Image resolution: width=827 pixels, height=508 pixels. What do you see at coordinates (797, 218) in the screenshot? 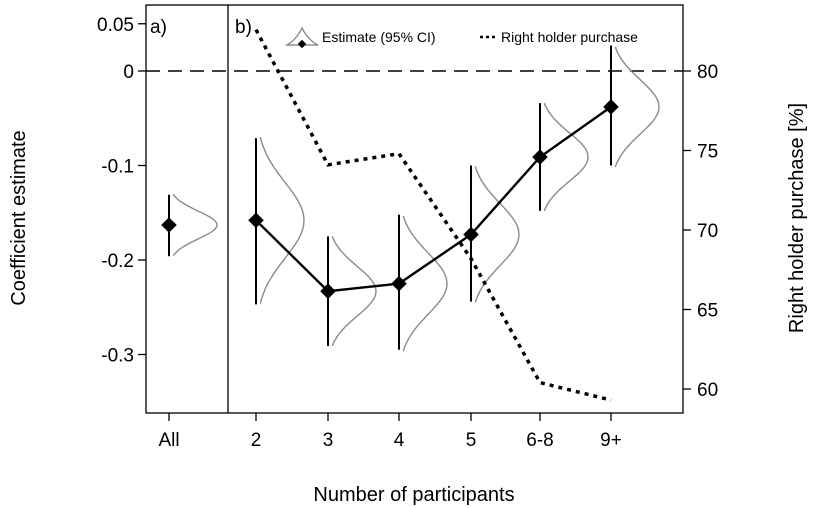
I see `y-axis-title-right: Right holder purchase [%]` at bounding box center [797, 218].